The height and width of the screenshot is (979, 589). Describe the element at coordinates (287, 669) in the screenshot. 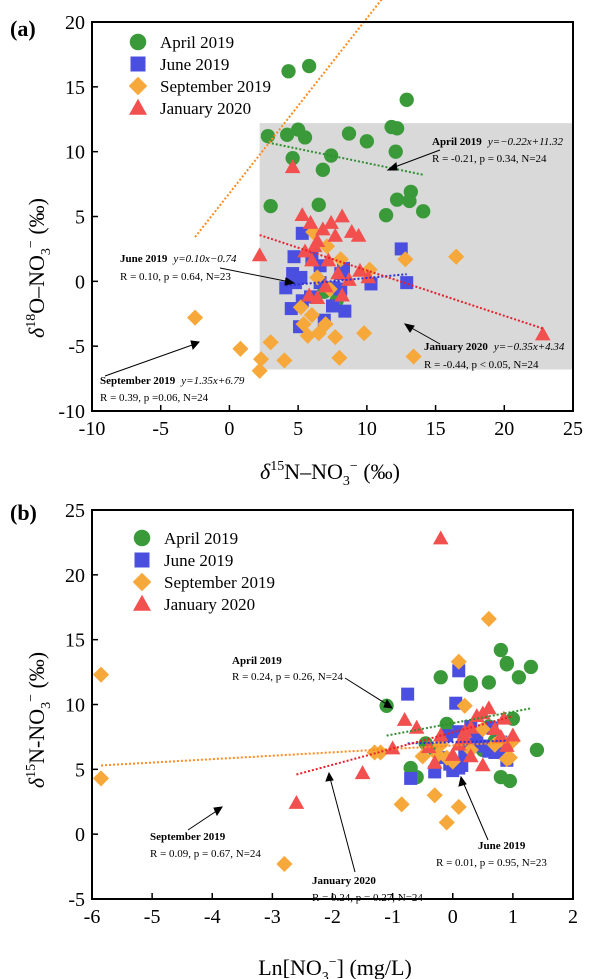

I see `annotation-april-b: April 2019 R = 0.24, p = 0.26, N=24` at that location.